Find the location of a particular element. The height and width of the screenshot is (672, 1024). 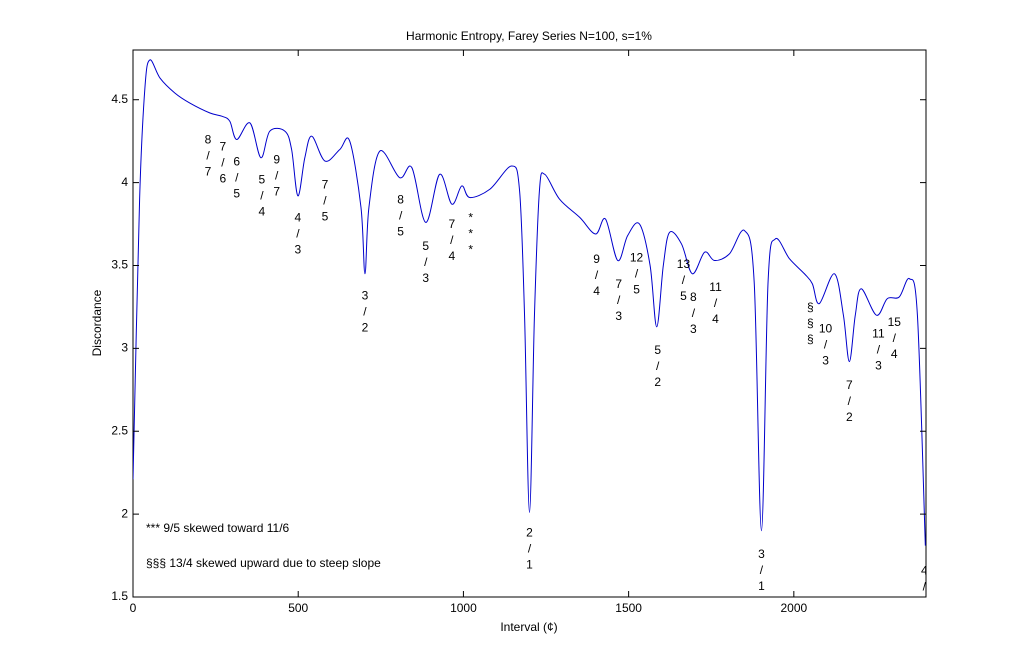

y-tick-label: 2 is located at coordinates (124, 513).